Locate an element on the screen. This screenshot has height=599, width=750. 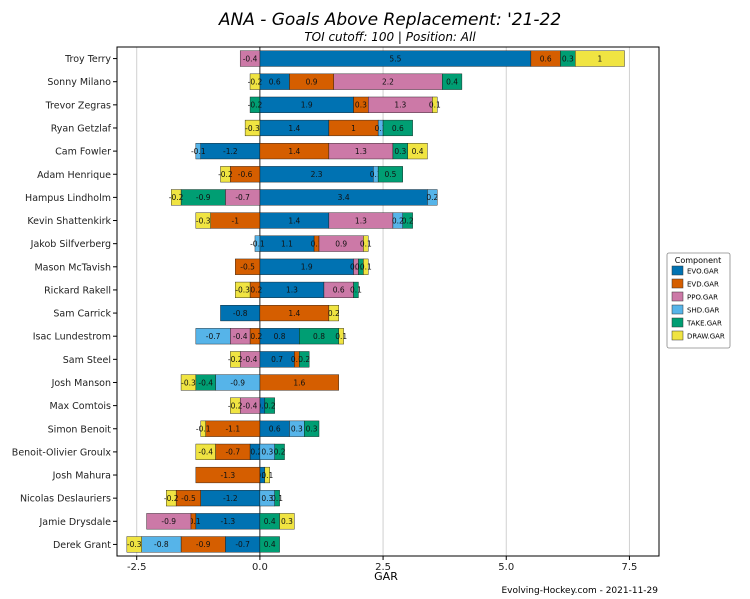
player-label: Cam Fowler is located at coordinates (83, 152).